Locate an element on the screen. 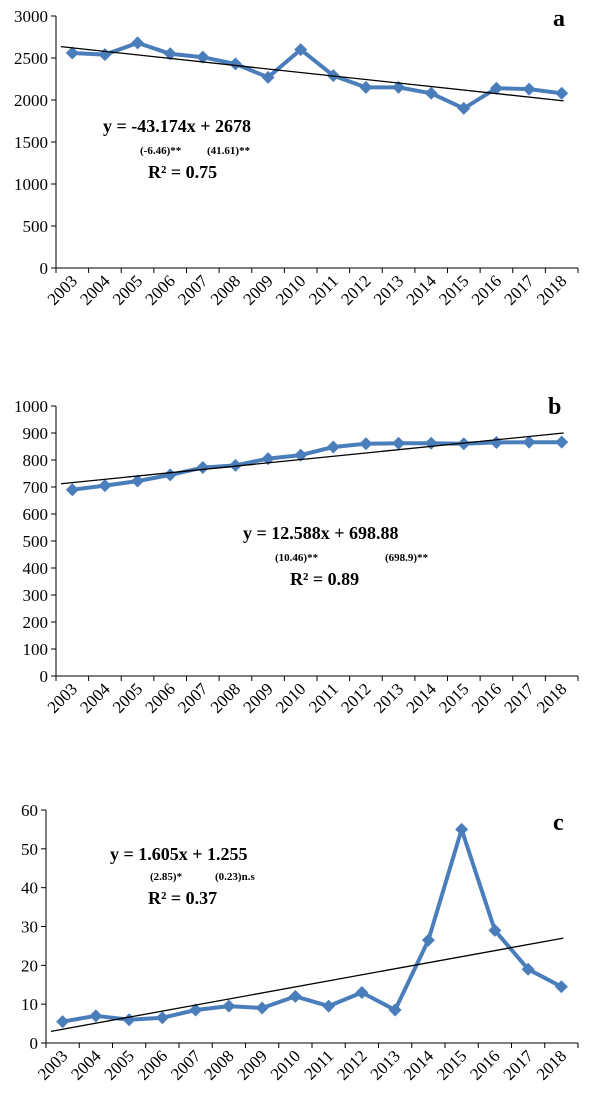 The image size is (596, 1094). x-tick-label: 2011 is located at coordinates (318, 1064).